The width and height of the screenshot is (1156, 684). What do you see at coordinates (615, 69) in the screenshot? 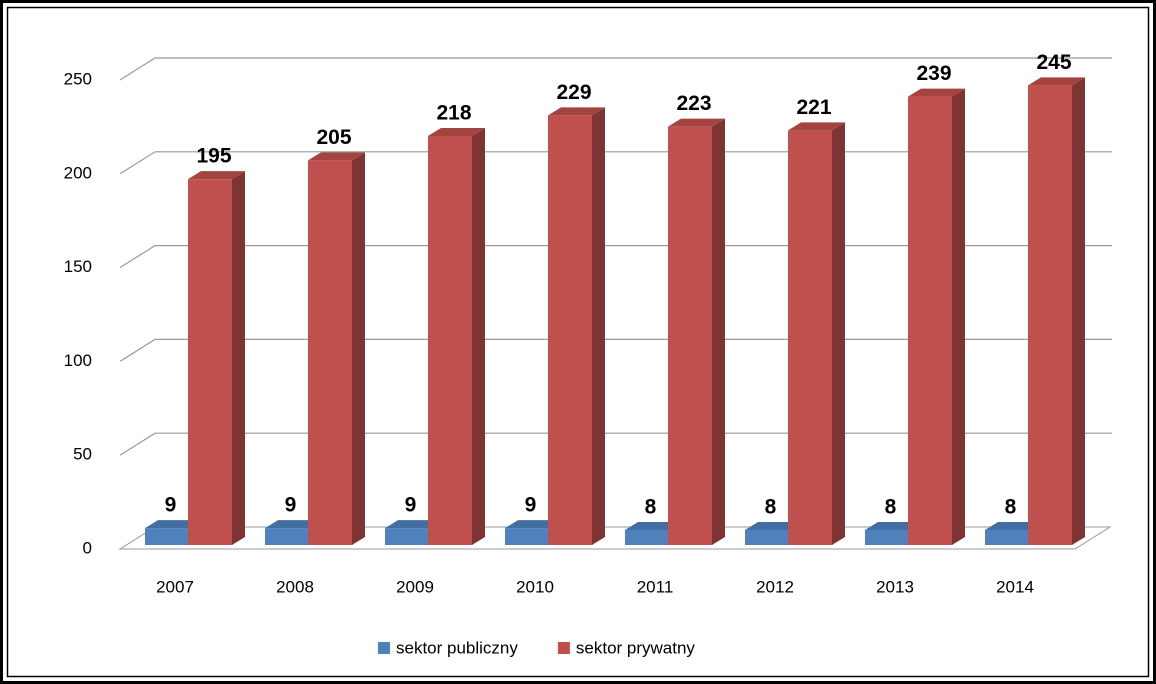
I see `grid-line` at bounding box center [615, 69].